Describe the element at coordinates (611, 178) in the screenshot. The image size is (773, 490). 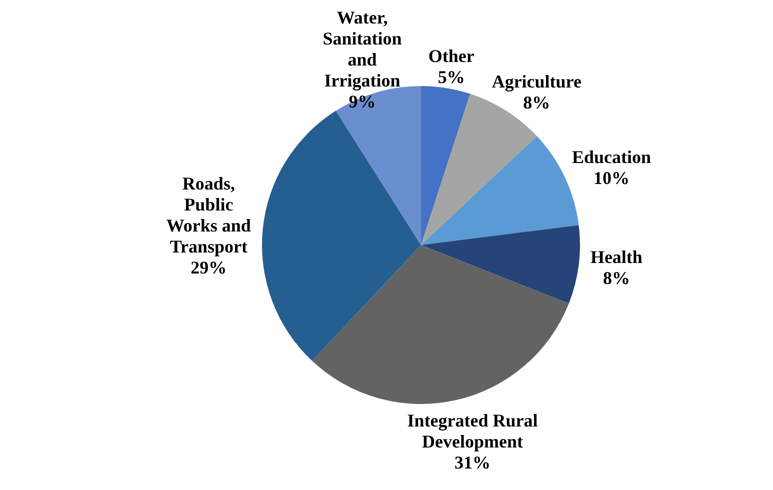
I see `data-label: 10%` at that location.